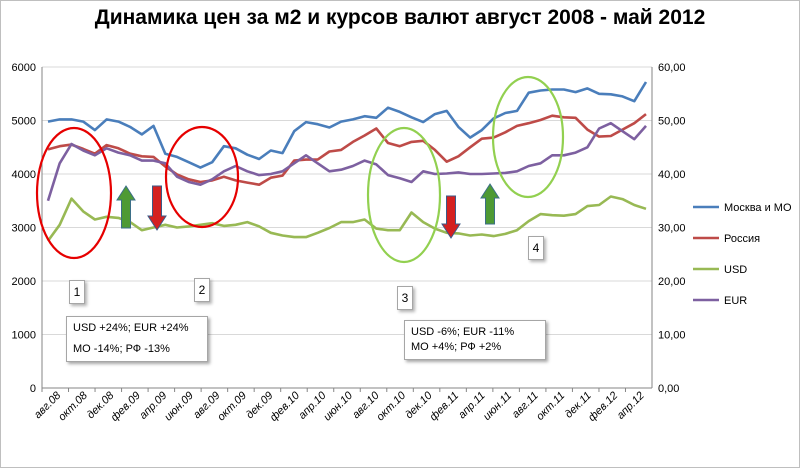  What do you see at coordinates (24, 122) in the screenshot?
I see `y-left-tick-label: 5000` at bounding box center [24, 122].